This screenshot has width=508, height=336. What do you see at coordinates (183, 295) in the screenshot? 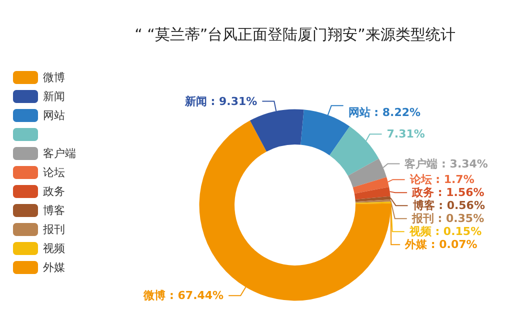
I see `data-label: 微博 : 67.44%` at bounding box center [183, 295].